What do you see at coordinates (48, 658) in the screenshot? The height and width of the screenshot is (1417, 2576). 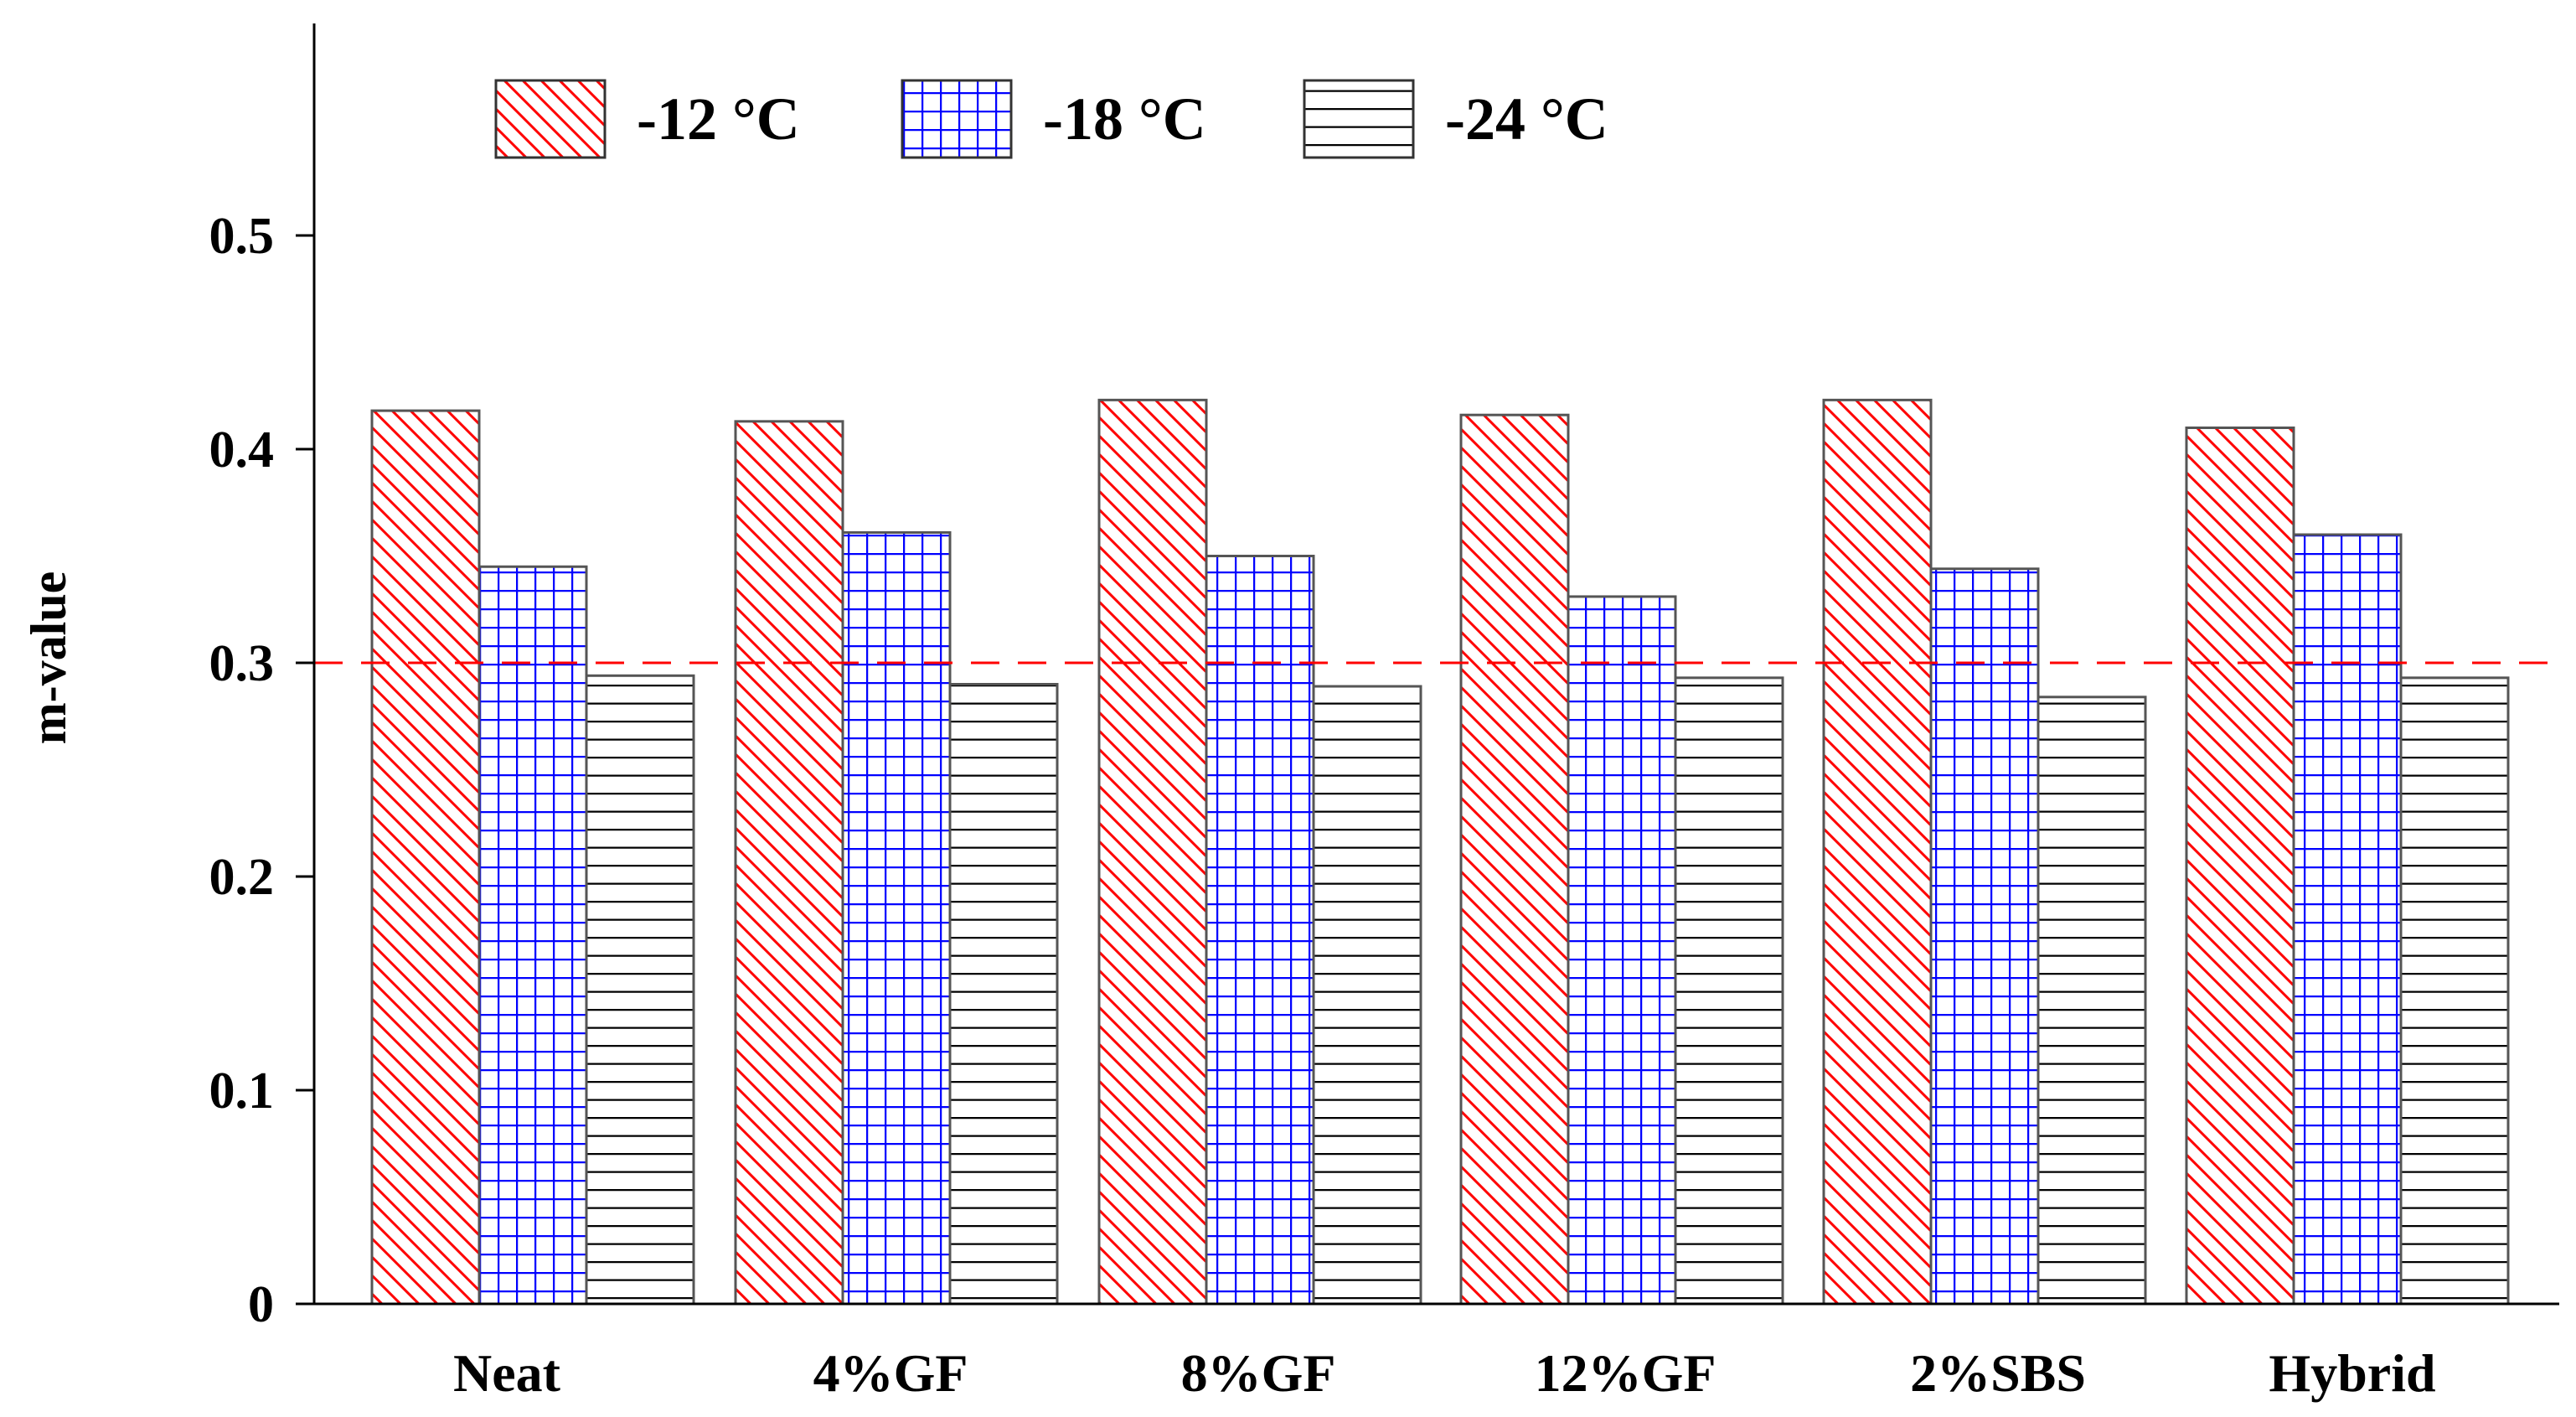 I see `y-axis-title: m-value` at bounding box center [48, 658].